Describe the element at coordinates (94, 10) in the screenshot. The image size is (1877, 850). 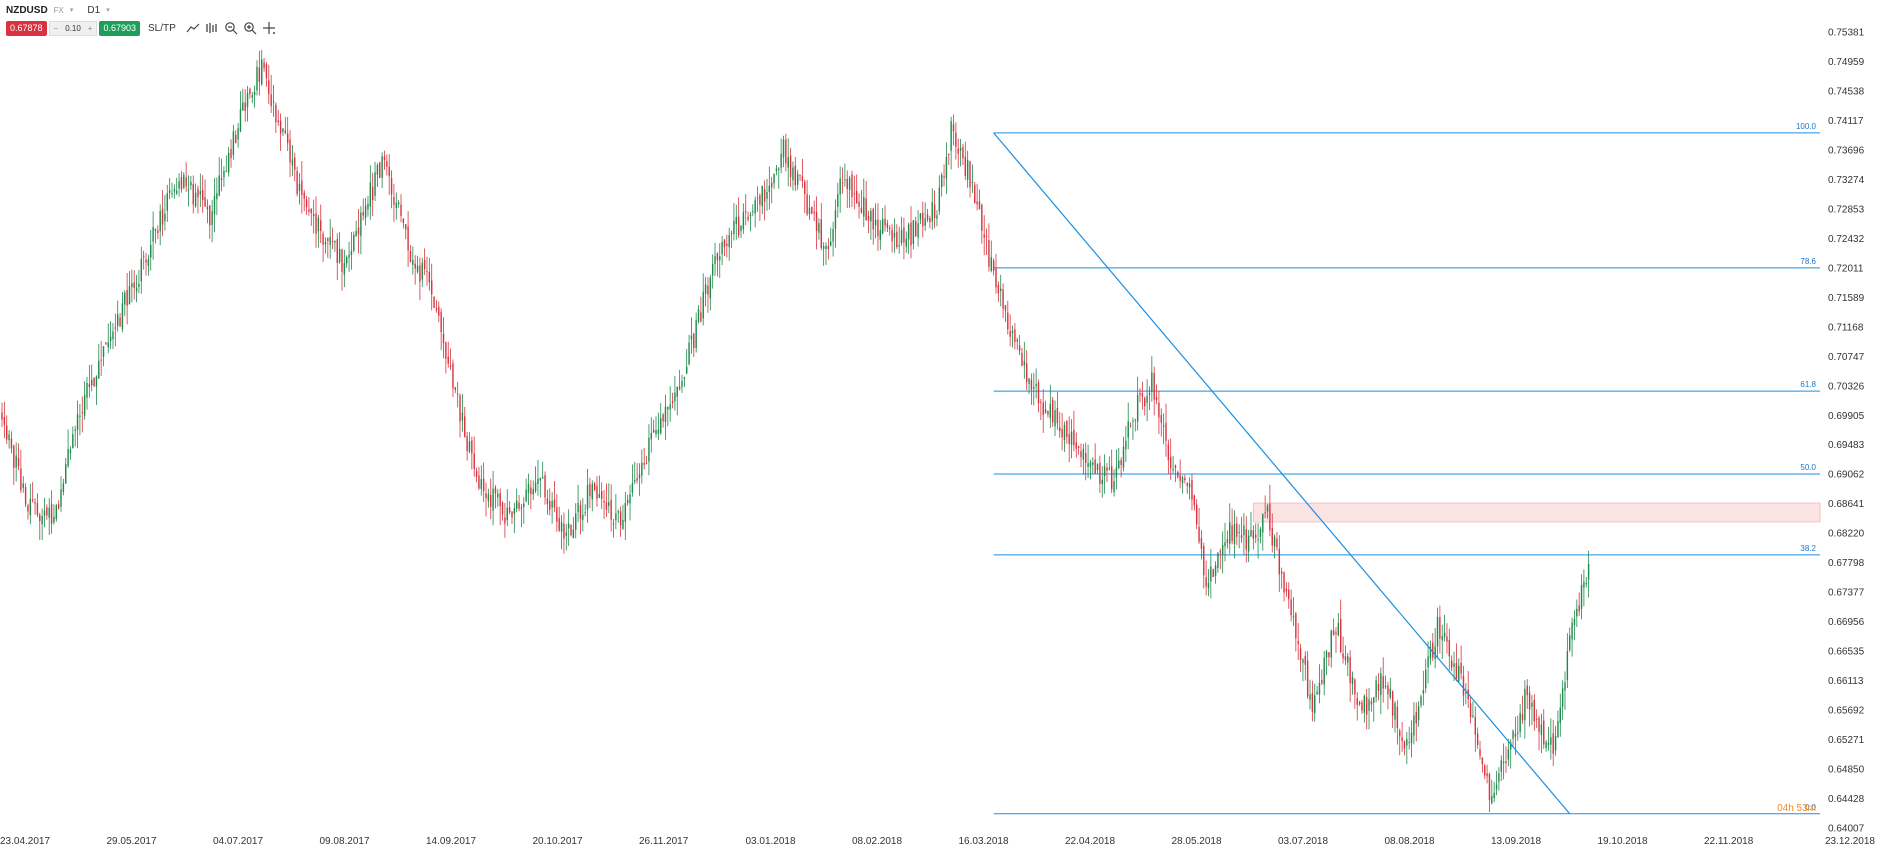
I see `timeframe-selector: D1` at that location.